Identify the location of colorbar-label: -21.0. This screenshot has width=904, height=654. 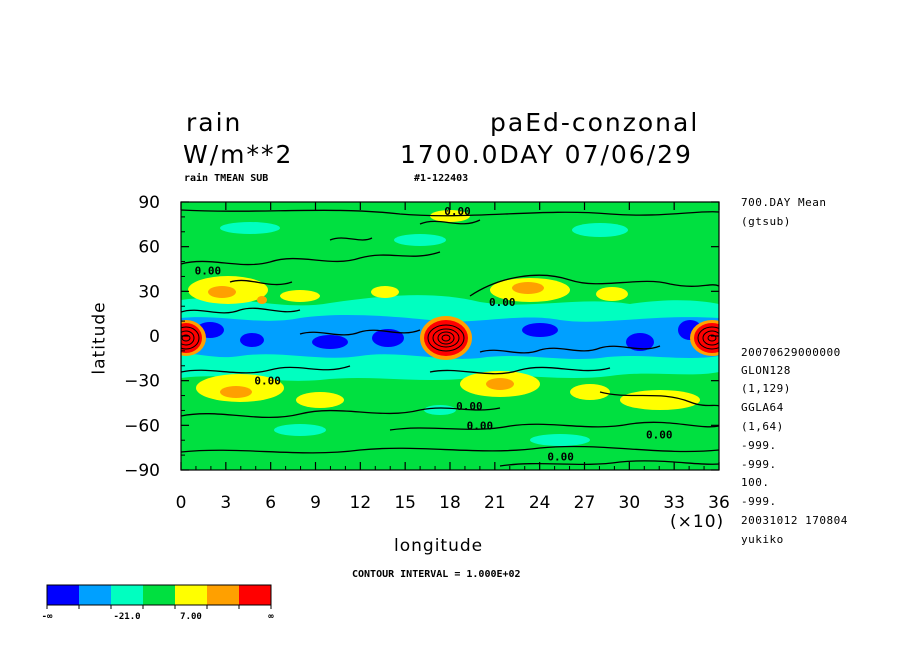
(126, 617).